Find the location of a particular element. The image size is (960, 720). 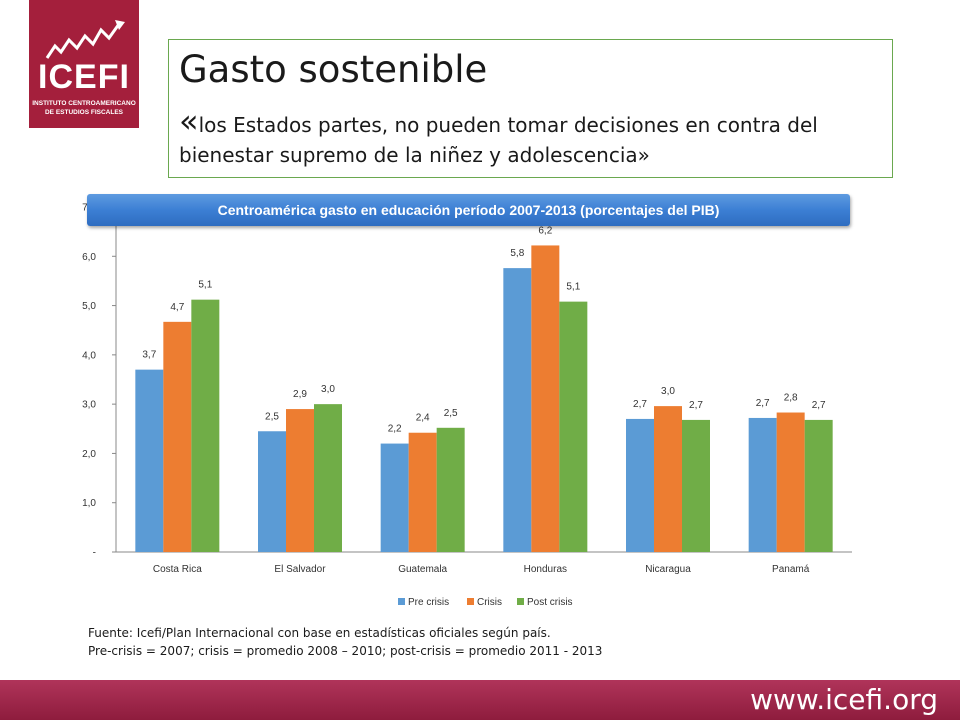

y-tick-label: 4,0 is located at coordinates (89, 355).